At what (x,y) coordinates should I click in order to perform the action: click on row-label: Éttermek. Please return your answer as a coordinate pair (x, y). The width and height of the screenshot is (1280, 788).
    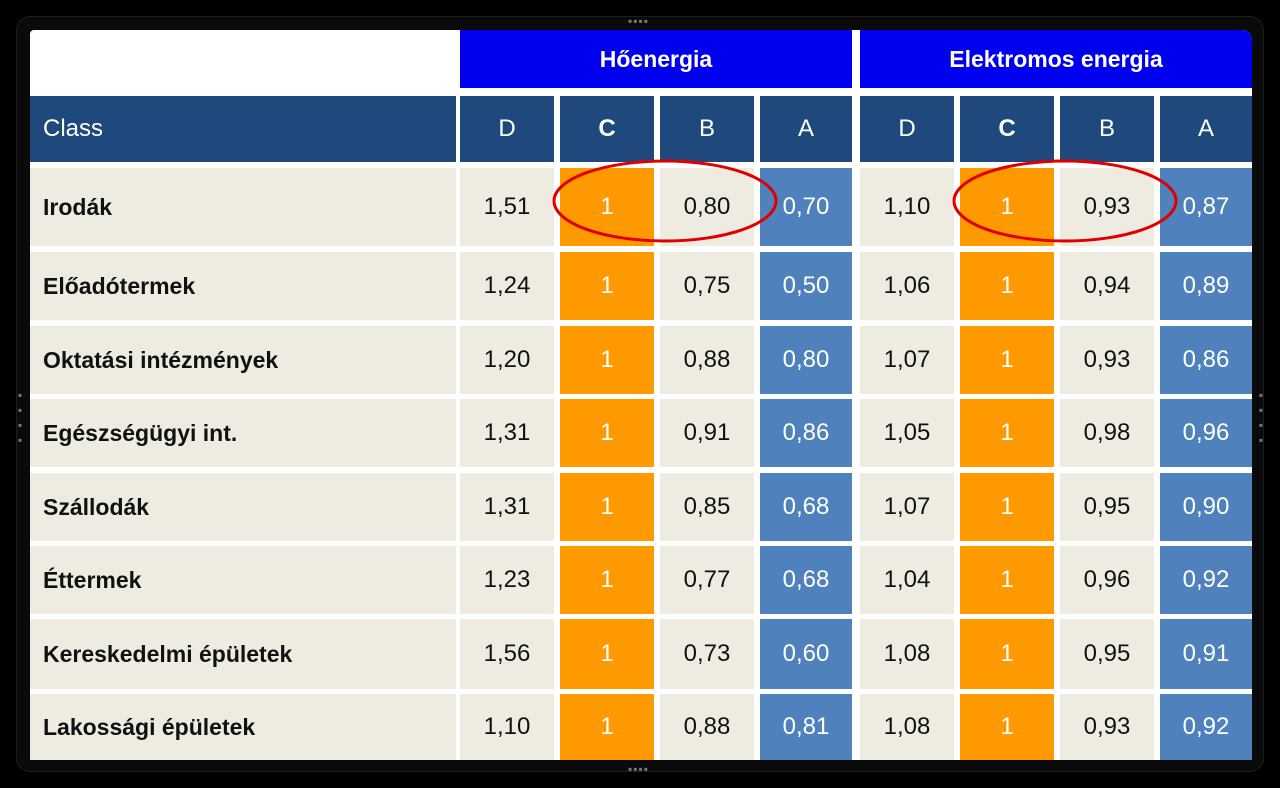
    Looking at the image, I should click on (243, 580).